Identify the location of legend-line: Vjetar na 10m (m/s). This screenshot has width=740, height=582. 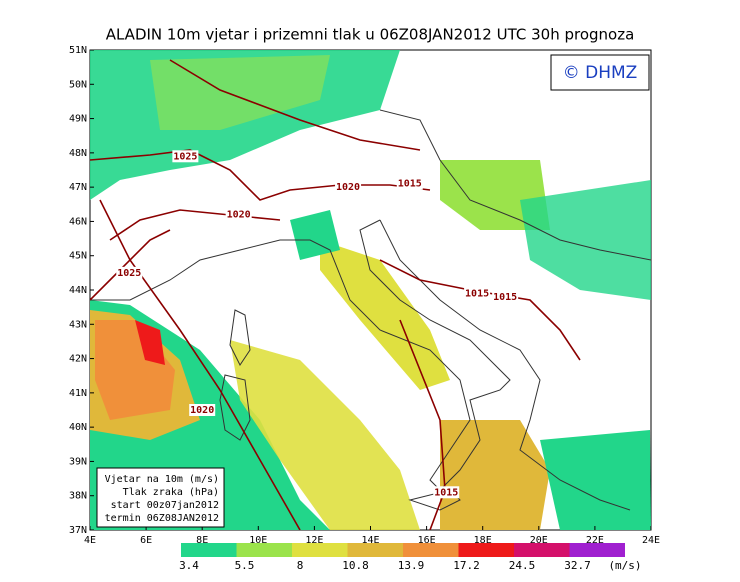
(162, 479).